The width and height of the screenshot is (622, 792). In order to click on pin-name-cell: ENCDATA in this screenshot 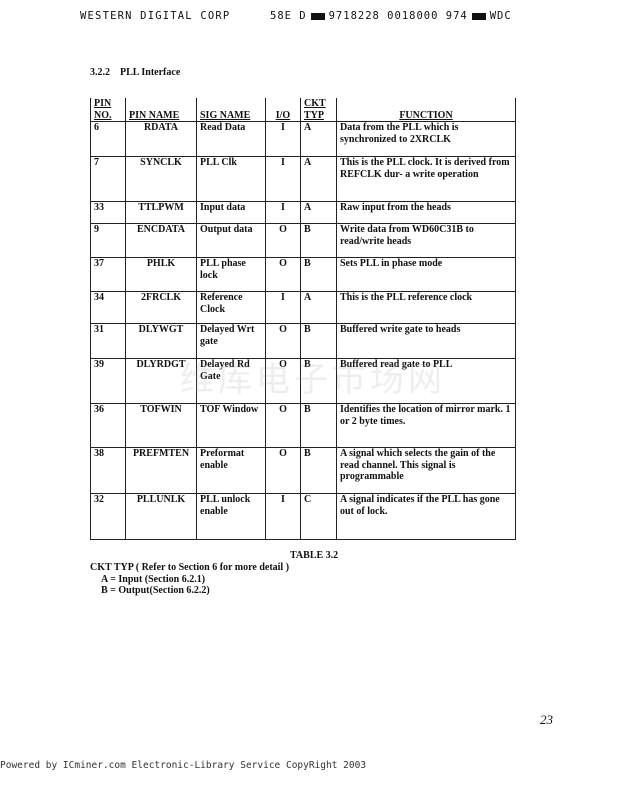, I will do `click(161, 240)`.